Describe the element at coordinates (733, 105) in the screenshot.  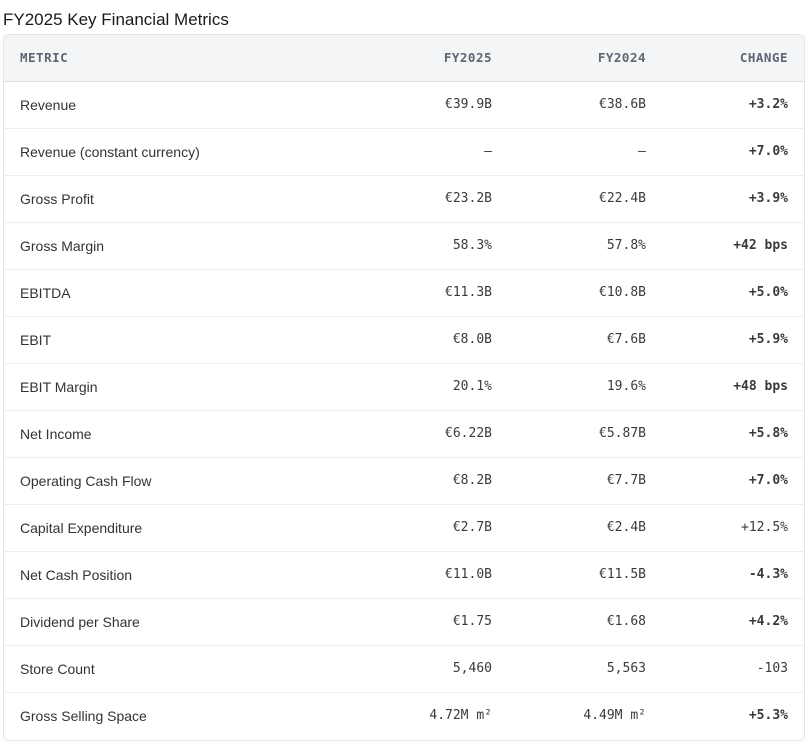
I see `change-cell: +3.2%` at that location.